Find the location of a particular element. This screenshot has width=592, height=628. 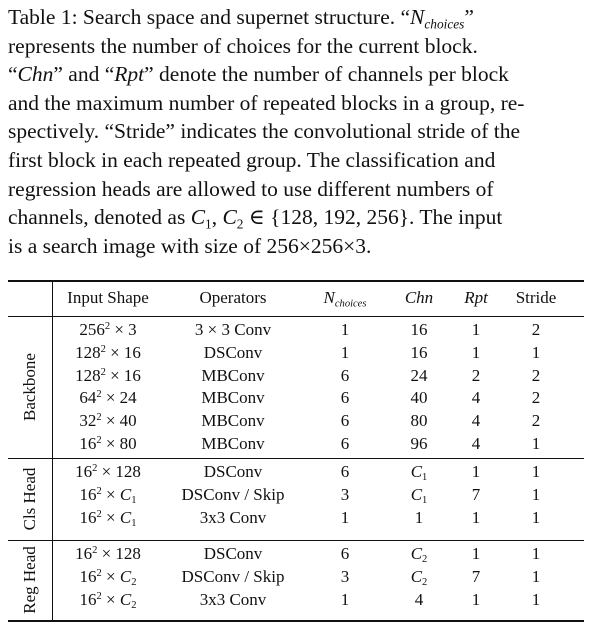

cell-input-shape: 2562 × 3 is located at coordinates (108, 329).